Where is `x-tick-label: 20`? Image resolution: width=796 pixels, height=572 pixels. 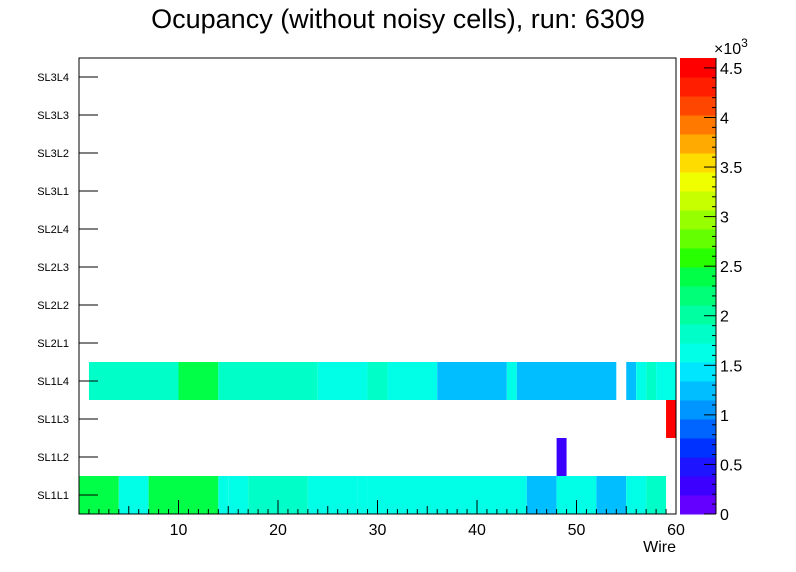 x-tick-label: 20 is located at coordinates (278, 530).